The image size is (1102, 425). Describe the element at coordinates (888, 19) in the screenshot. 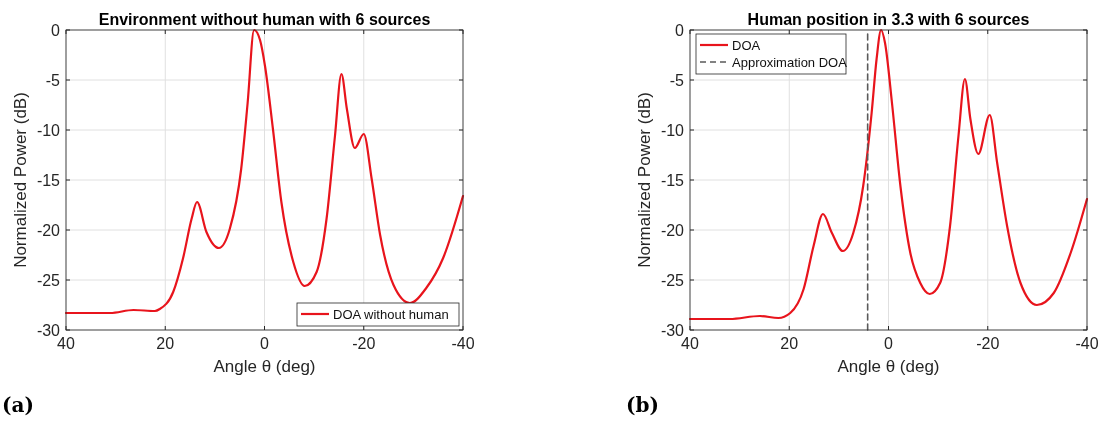

I see `chart-title: Human position in 3.3 with 6 sources` at that location.